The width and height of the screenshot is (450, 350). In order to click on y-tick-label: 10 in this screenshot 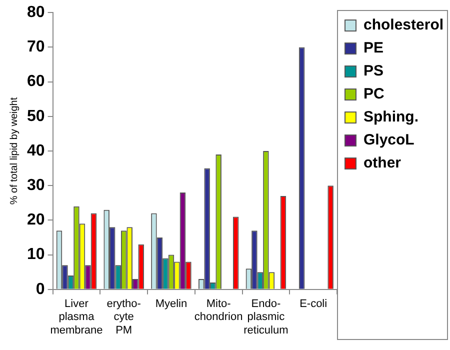, I will do `click(36, 255)`.